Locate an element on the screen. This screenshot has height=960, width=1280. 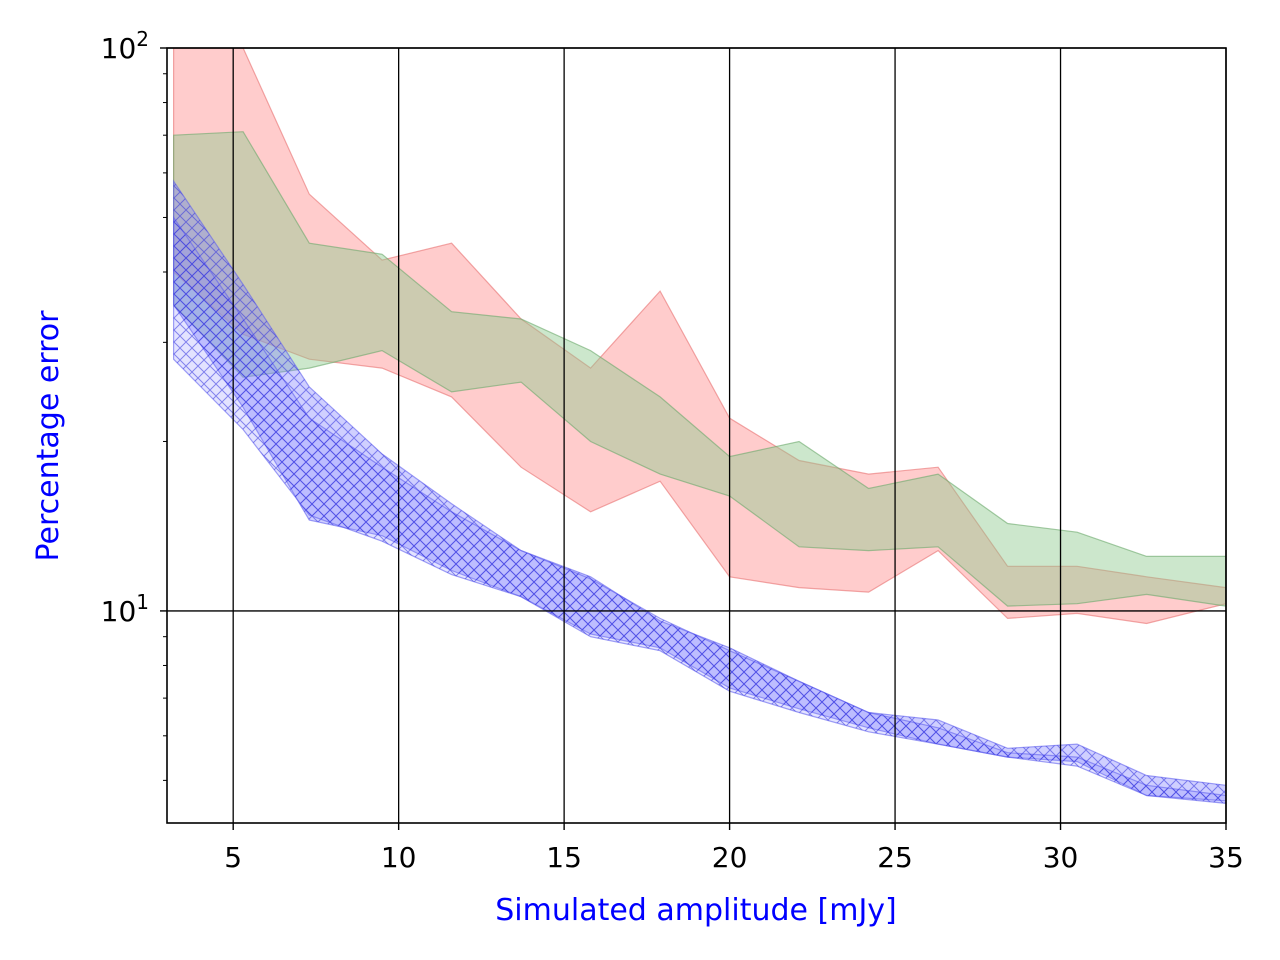
x-axis-label: Simulated amplitude [mJy] is located at coordinates (696, 910).